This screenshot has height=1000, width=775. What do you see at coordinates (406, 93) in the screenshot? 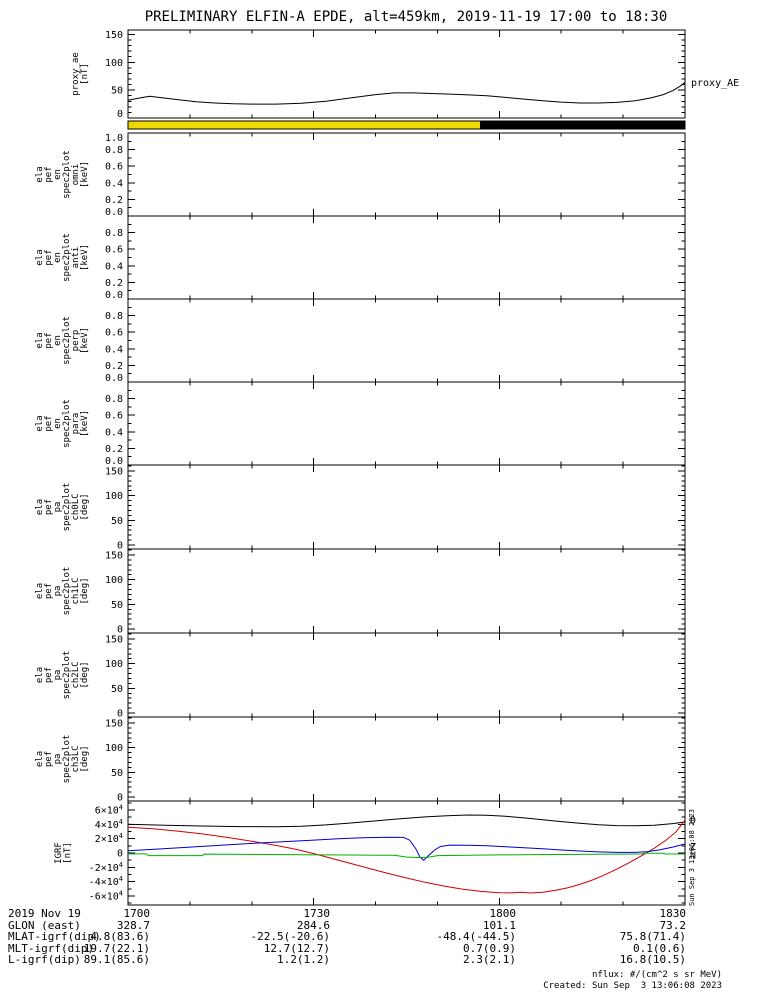
I see `series-proxy_AE` at bounding box center [406, 93].